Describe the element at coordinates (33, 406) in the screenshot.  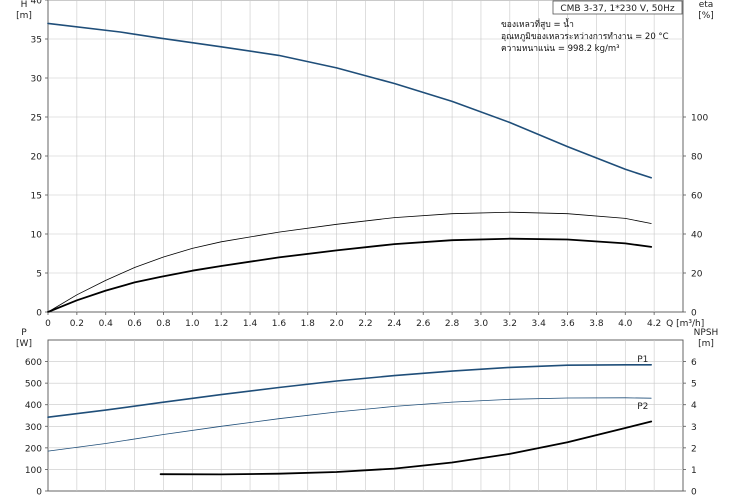
I see `bottom-left-tick-label: 400` at that location.